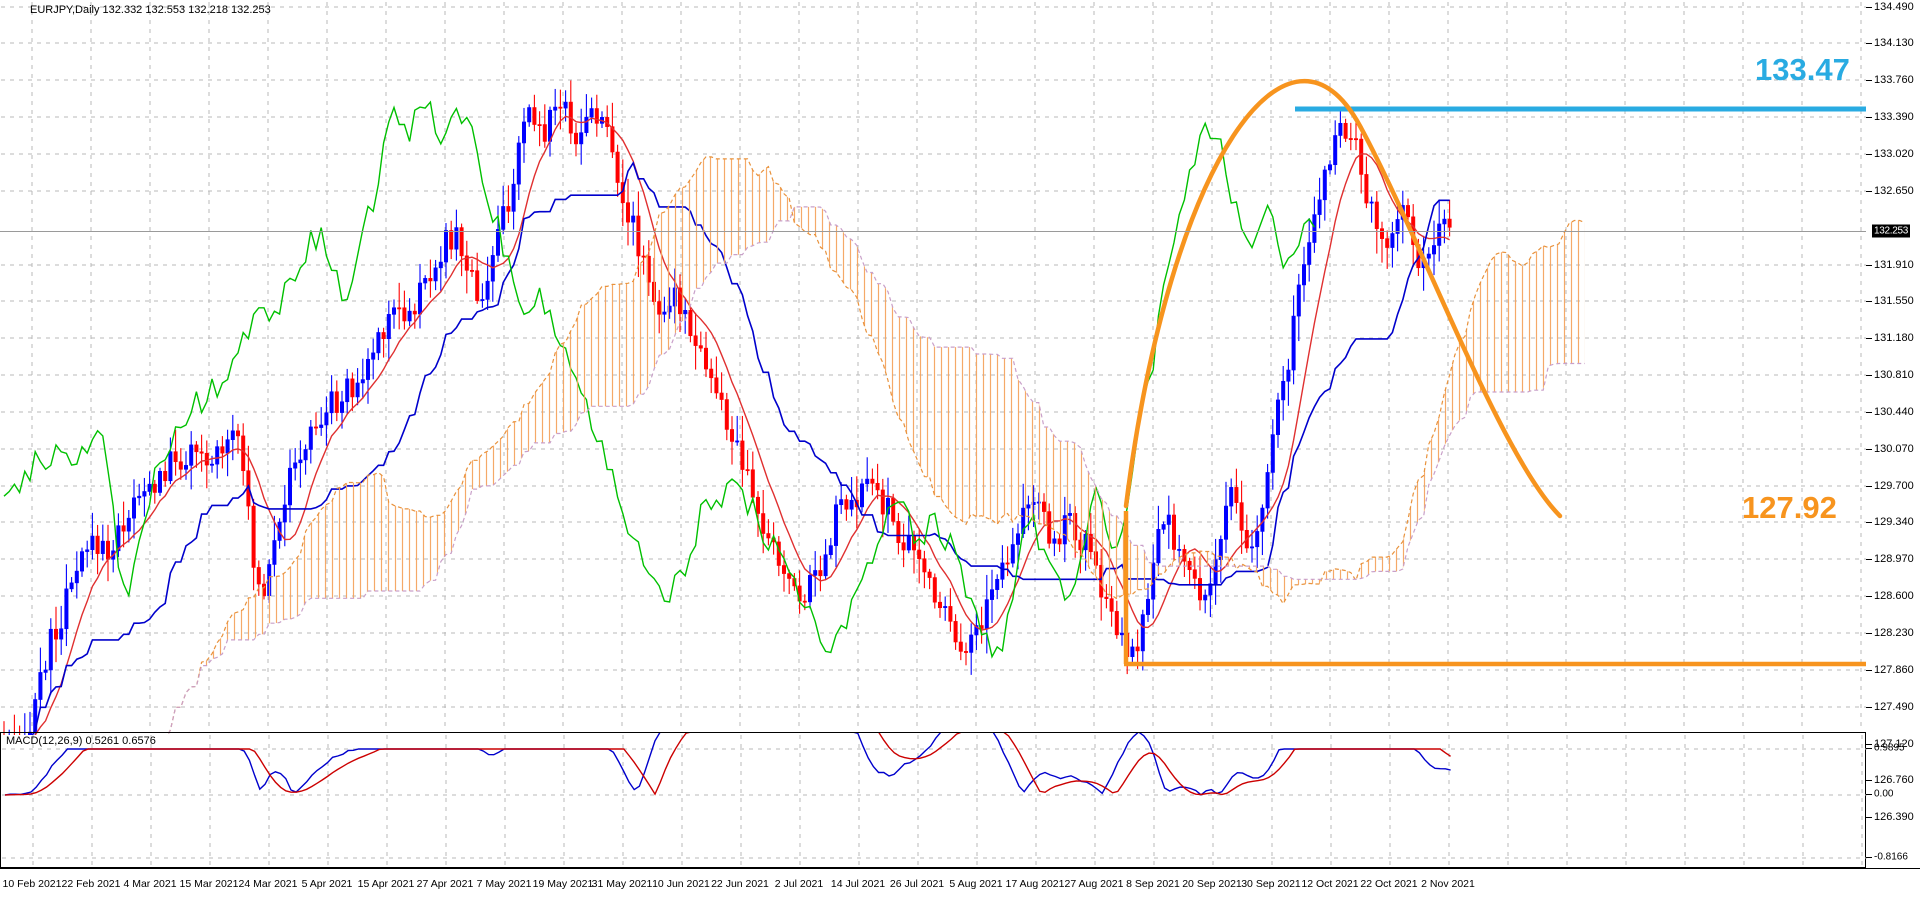 Image resolution: width=1920 pixels, height=900 pixels. What do you see at coordinates (1889, 748) in the screenshot?
I see `macd-axis-label: 0.9895` at bounding box center [1889, 748].